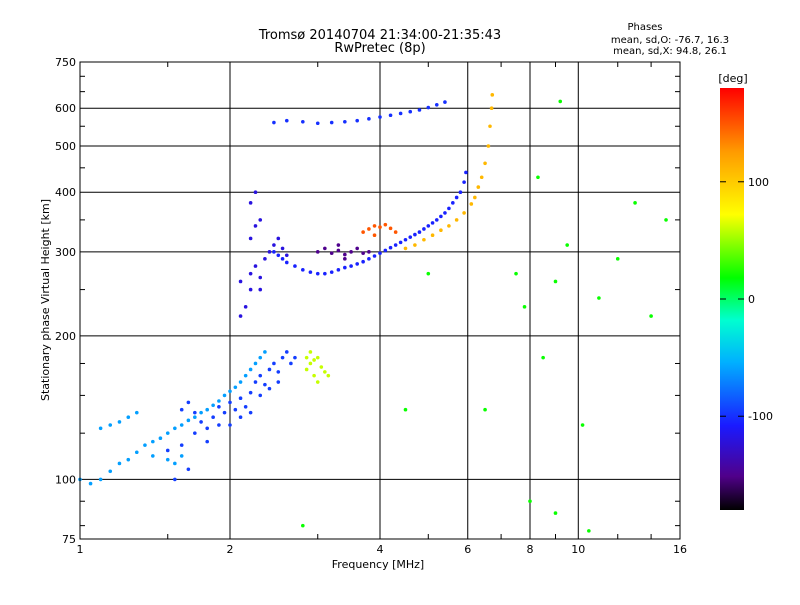  Describe the element at coordinates (746, 299) in the screenshot. I see `colorbar-ticks: 100 0 -100` at that location.